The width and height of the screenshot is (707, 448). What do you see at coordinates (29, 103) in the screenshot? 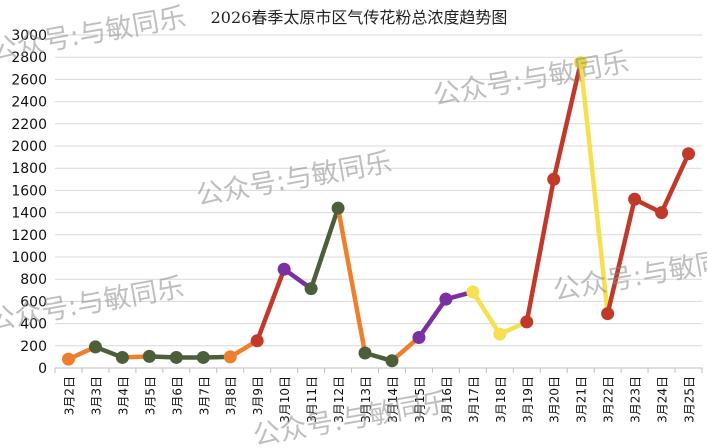
I see `y-tick-label: 2400` at bounding box center [29, 103].